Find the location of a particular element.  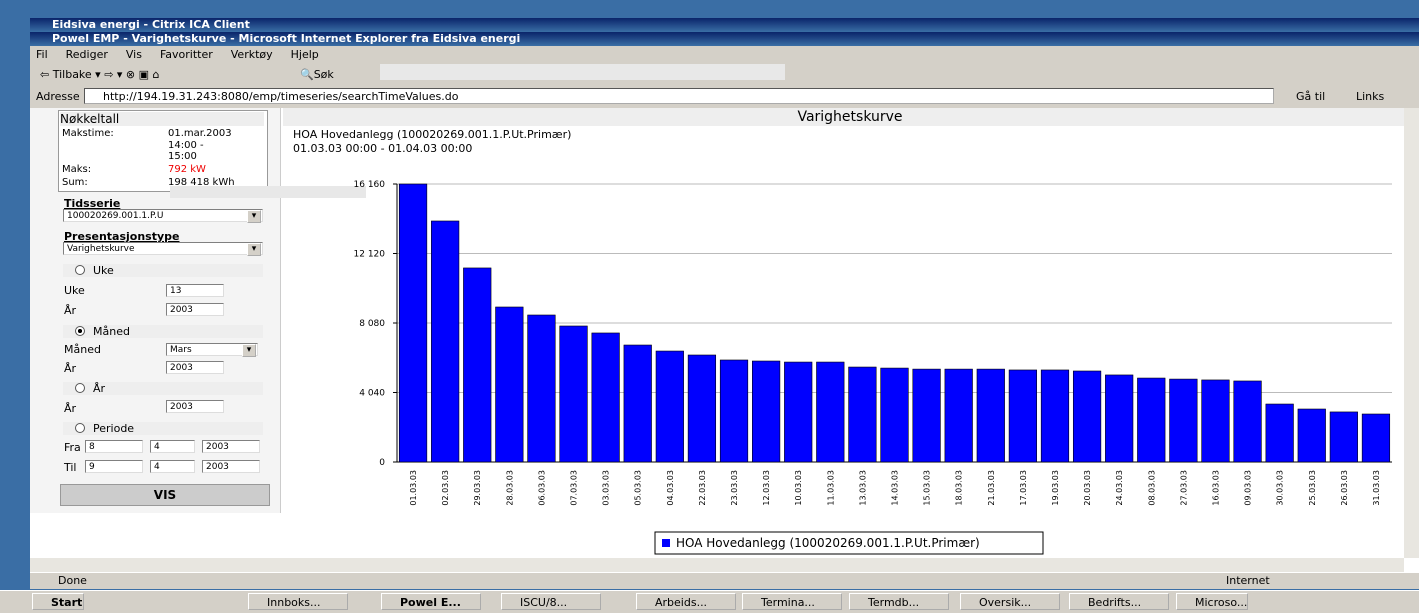

week-input: 13 is located at coordinates (195, 290).